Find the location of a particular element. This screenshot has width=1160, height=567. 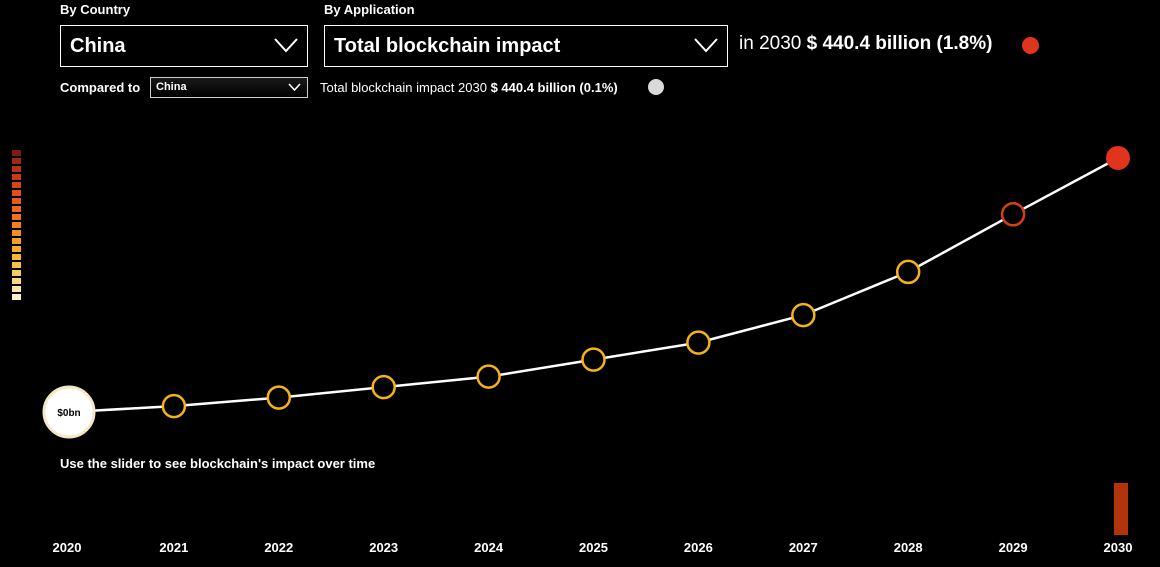

year-label-2021: 2021 is located at coordinates (174, 547).